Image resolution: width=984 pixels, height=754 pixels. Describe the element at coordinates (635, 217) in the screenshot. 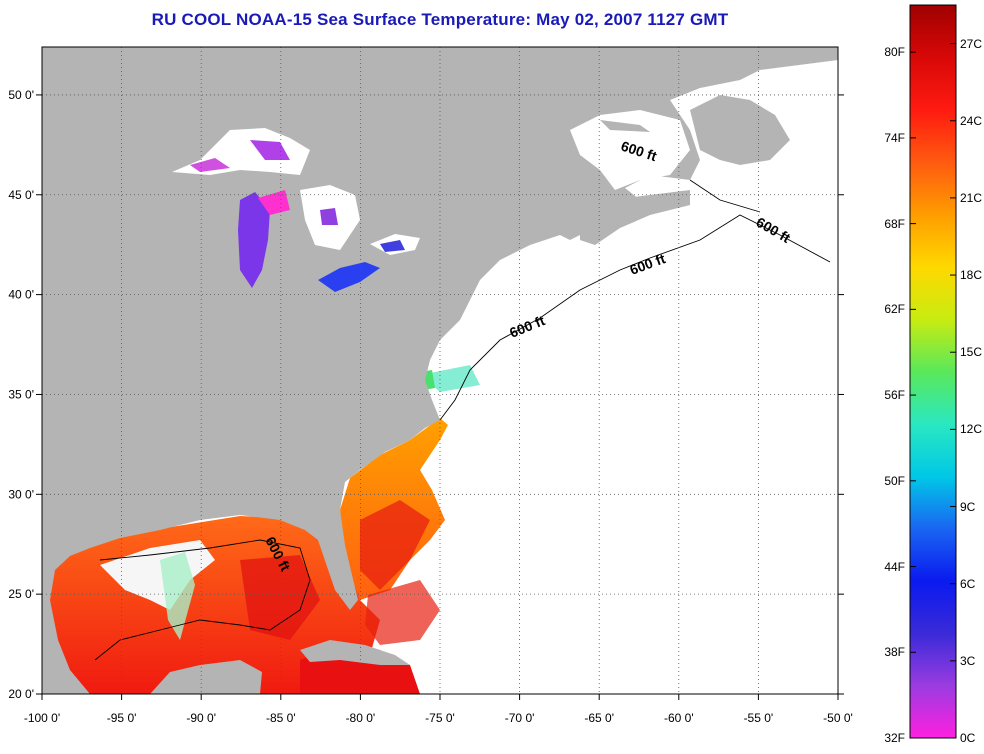

I see `nova-scotia-land` at that location.